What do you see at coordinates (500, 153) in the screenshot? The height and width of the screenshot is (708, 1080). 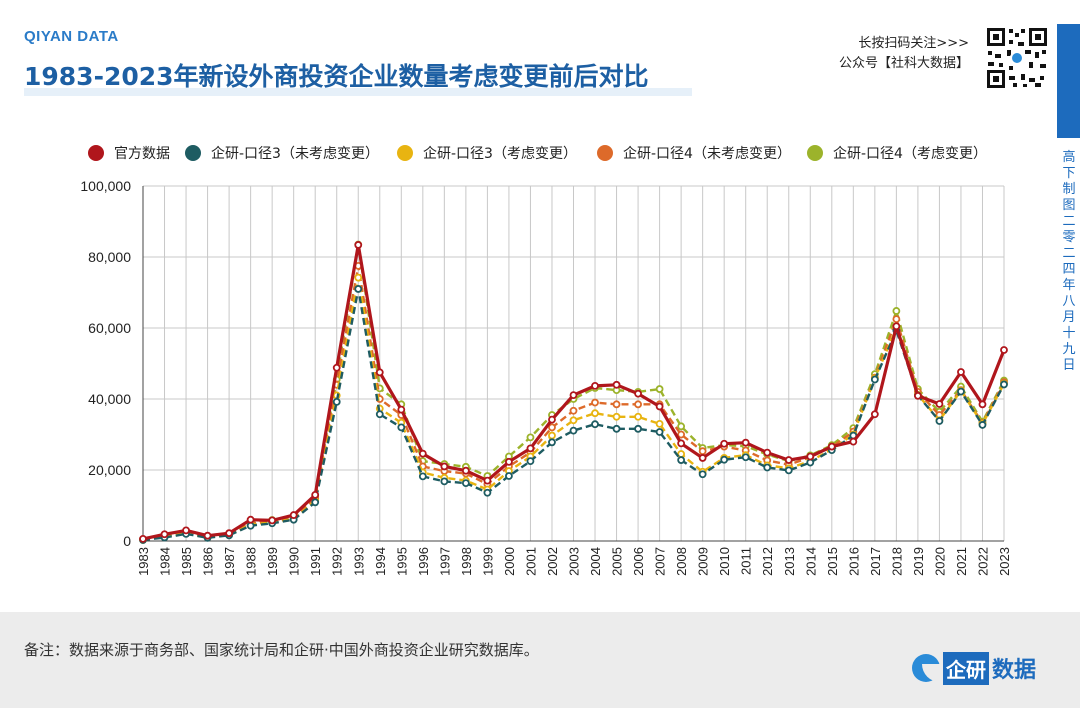 I see `legend-label: 企研-口径3（考虑变更）` at bounding box center [500, 153].